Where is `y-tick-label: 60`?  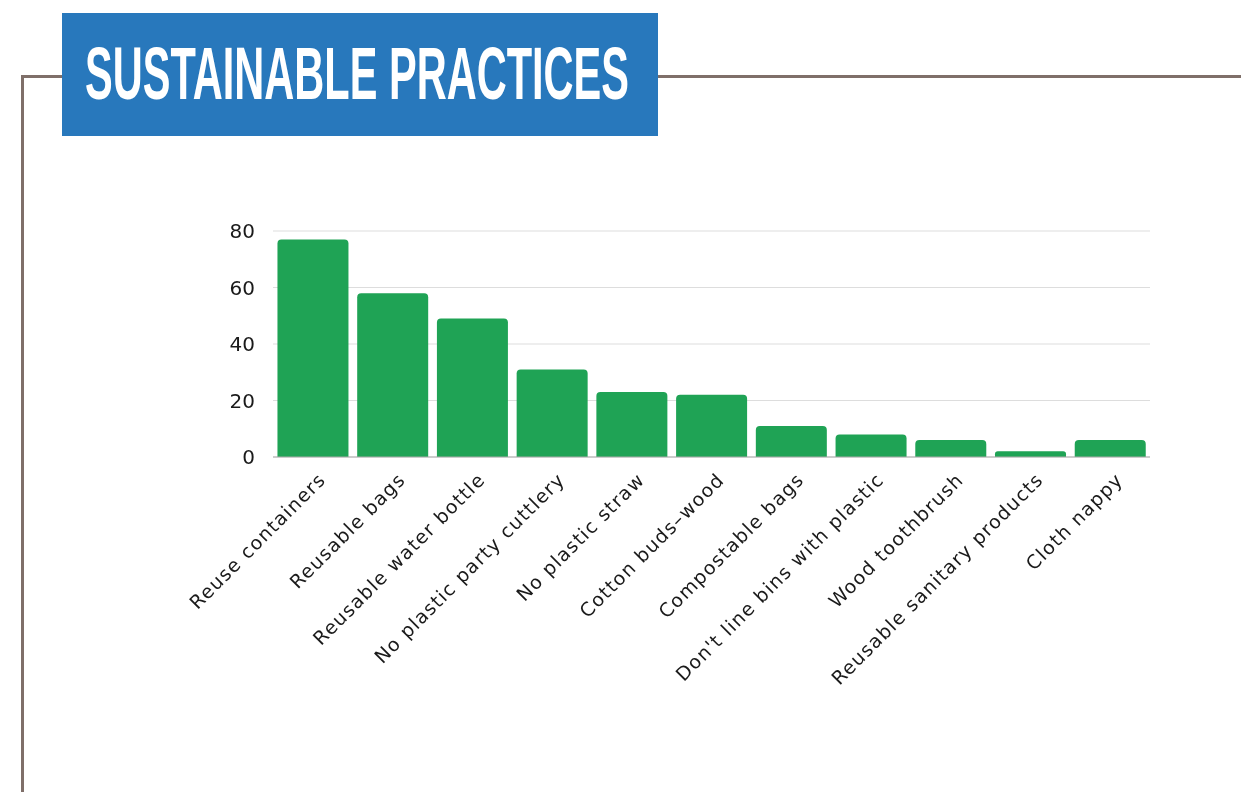 y-tick-label: 60 is located at coordinates (242, 287).